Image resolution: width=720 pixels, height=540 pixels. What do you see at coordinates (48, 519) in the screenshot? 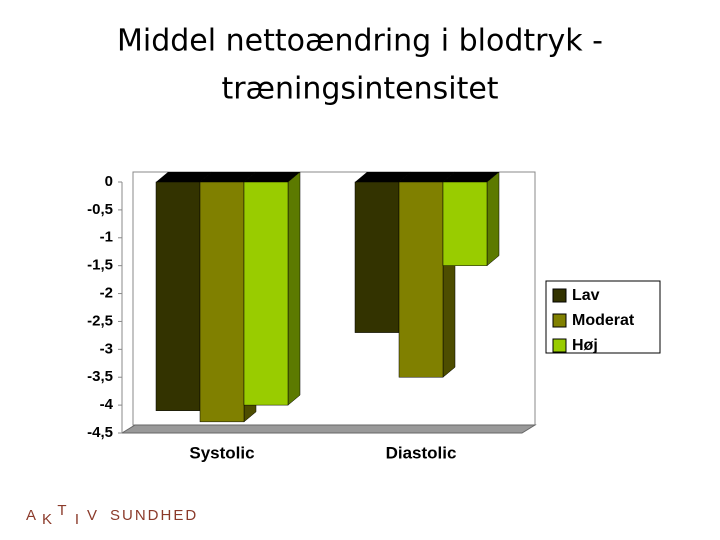
I see `logo-letter: K` at bounding box center [48, 519].